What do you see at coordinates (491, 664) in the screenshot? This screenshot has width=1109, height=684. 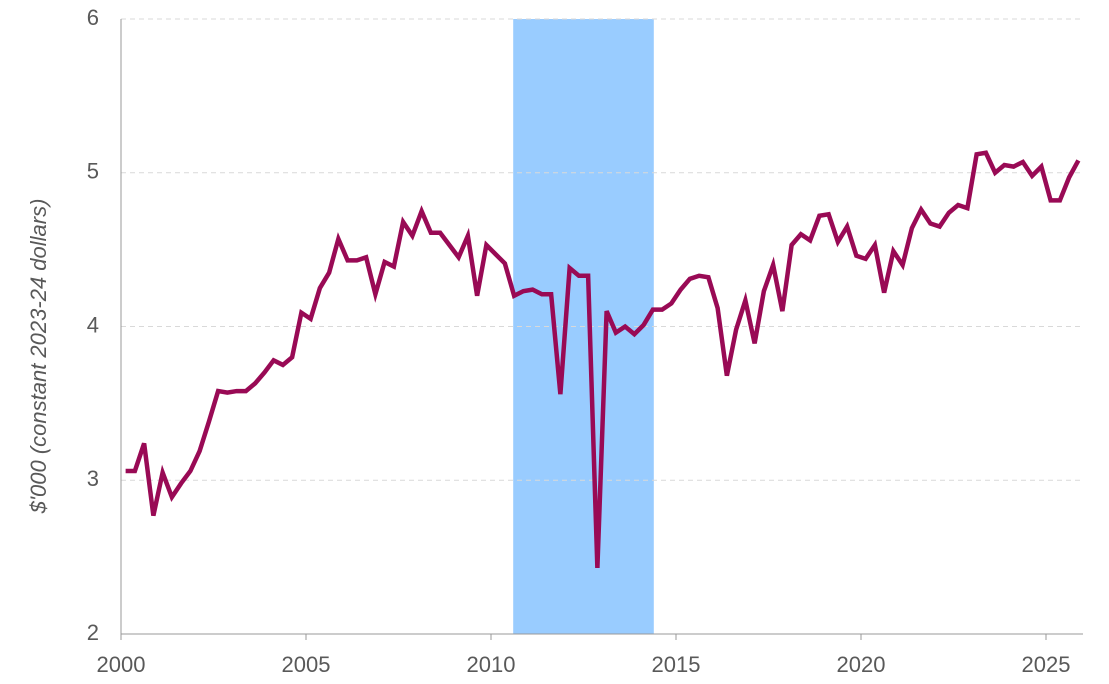 I see `x-tick-label: 2010` at bounding box center [491, 664].